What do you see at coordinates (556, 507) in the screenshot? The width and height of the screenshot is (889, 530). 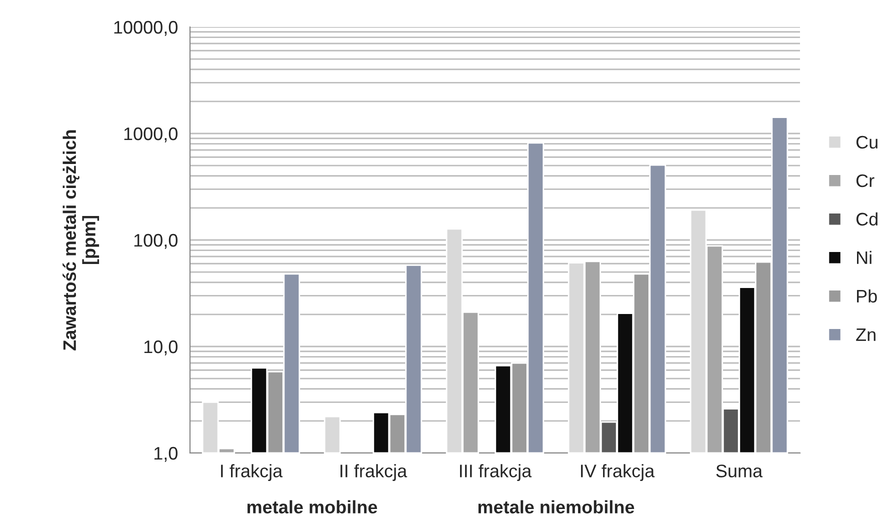 I see `text: metale niemobilne` at bounding box center [556, 507].